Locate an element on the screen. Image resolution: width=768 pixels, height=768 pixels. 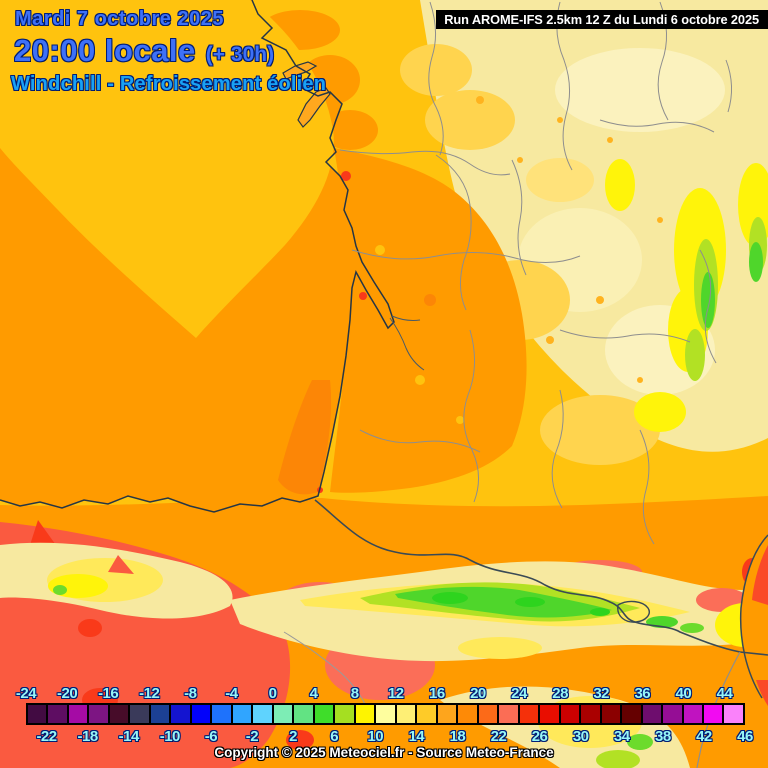
colorbar-tick-label: 20 is located at coordinates (478, 693).